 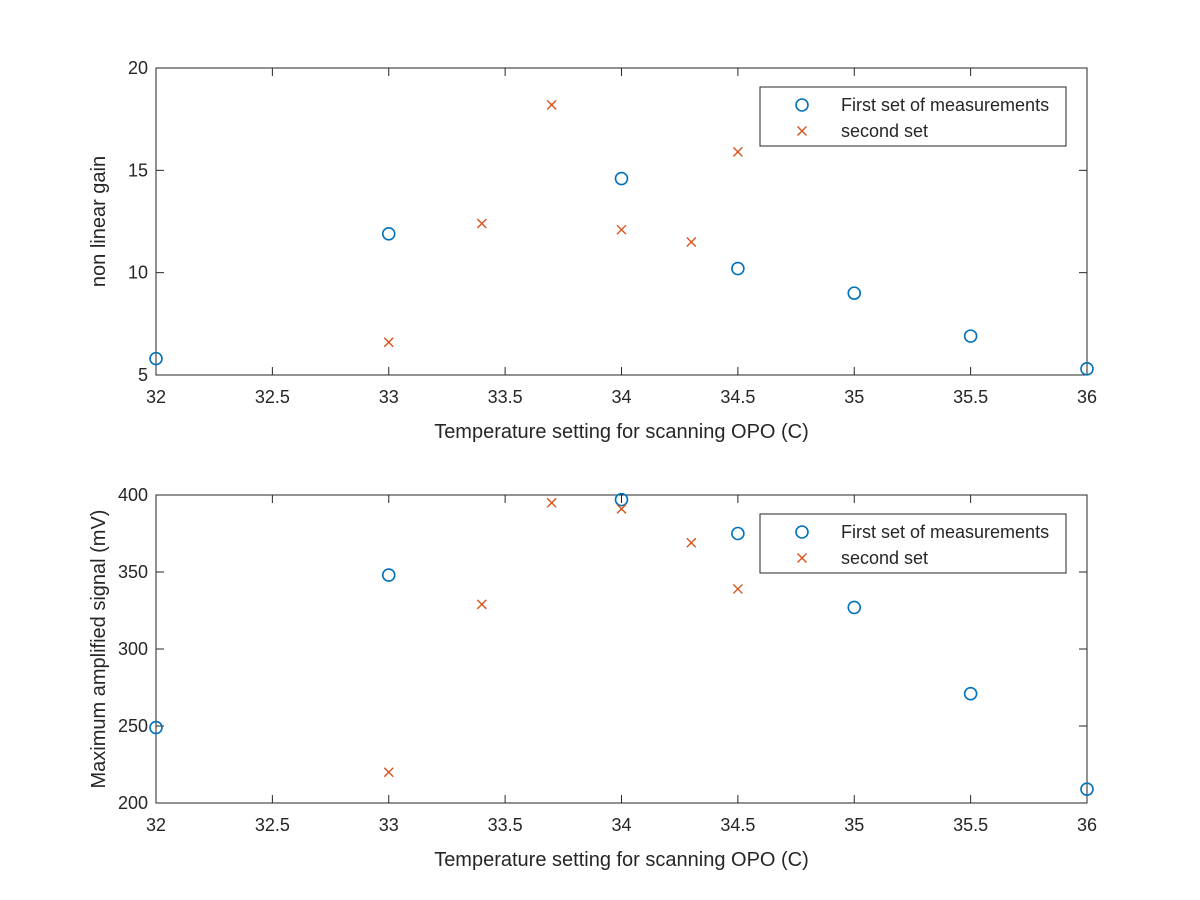 I want to click on y-tick-label: 20, so click(x=138, y=68).